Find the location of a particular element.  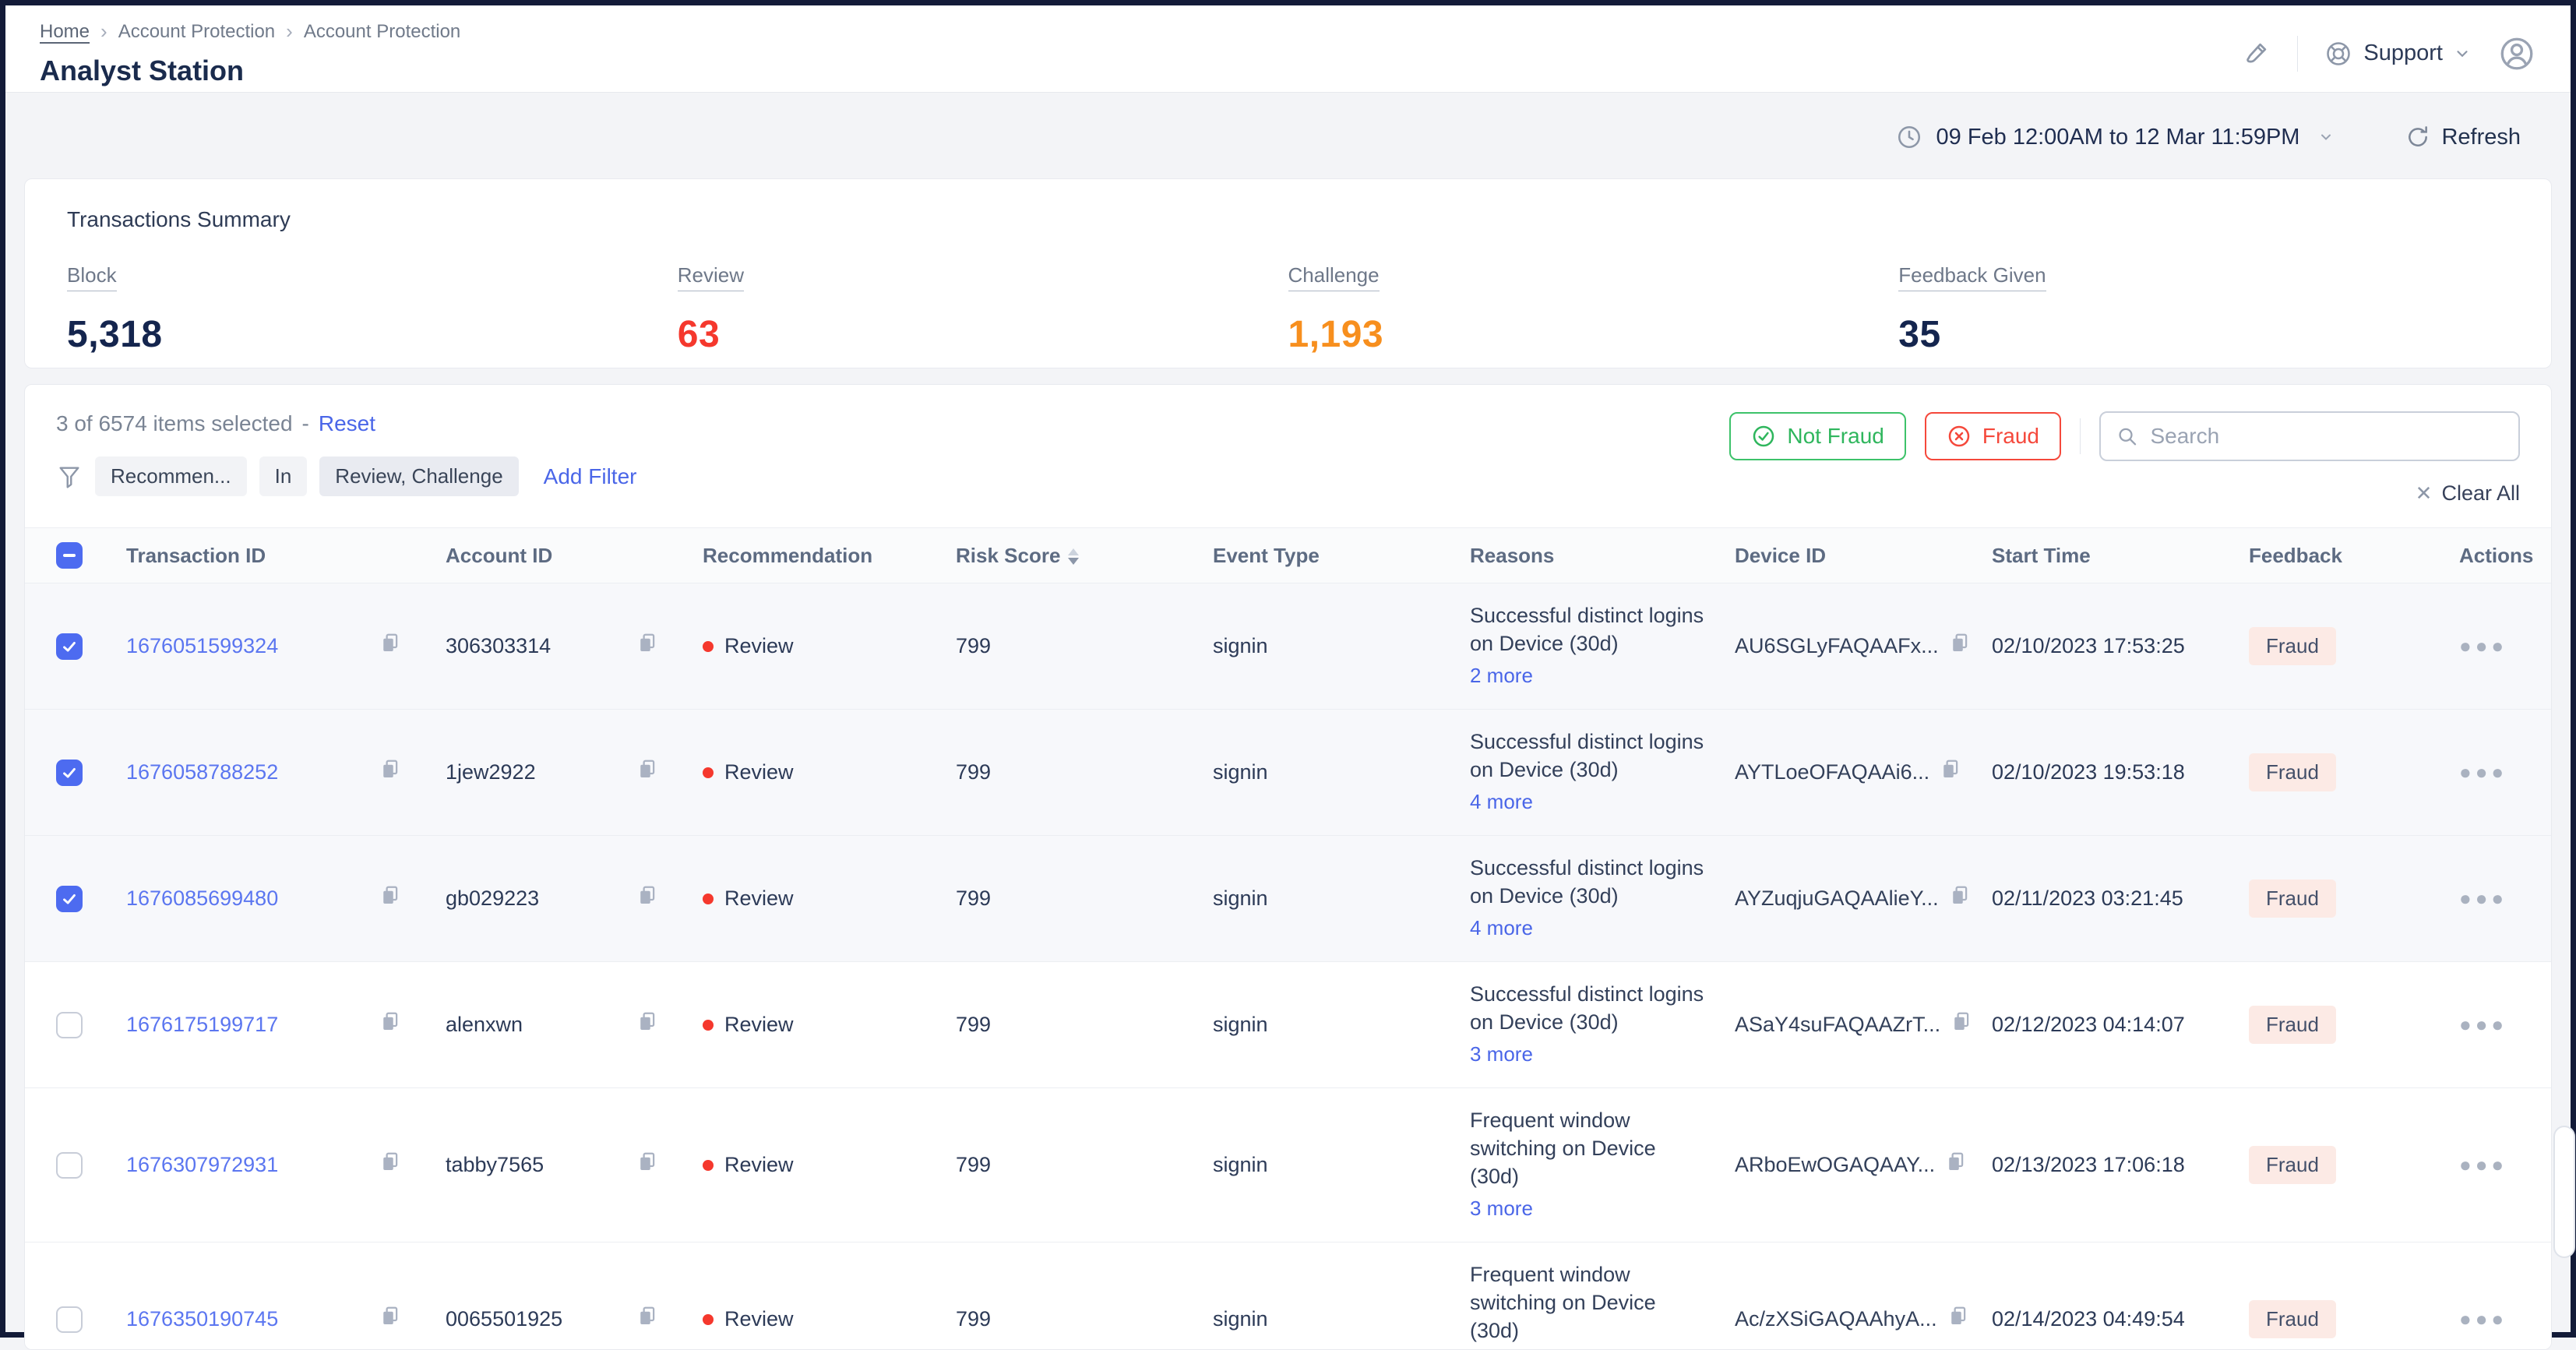

stat-challenge-value: 1,193 is located at coordinates (1336, 335).